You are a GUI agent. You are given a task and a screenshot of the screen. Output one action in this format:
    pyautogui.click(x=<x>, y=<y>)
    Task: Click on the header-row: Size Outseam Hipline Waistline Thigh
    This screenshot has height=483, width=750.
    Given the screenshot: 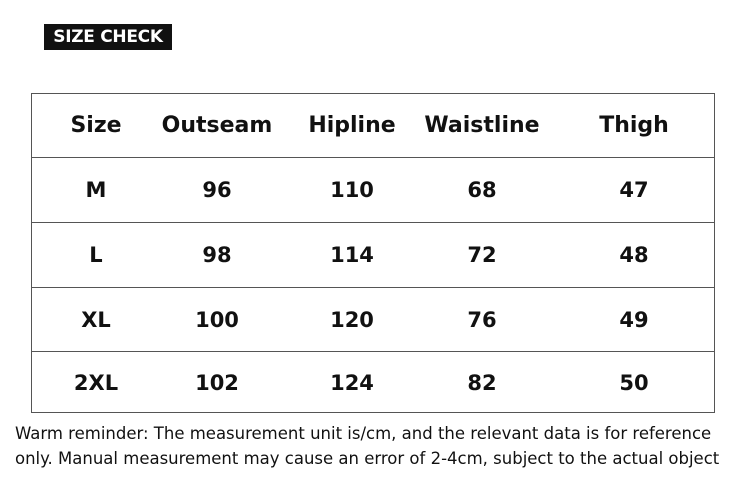 What is the action you would take?
    pyautogui.click(x=373, y=125)
    